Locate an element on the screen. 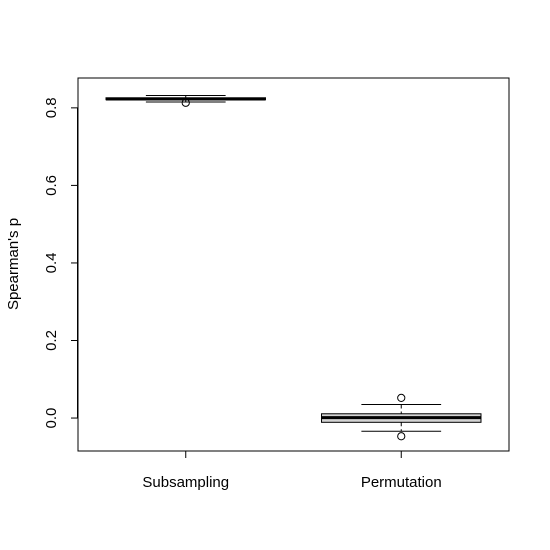 The image size is (550, 550). y-axis-title: Spearman's p is located at coordinates (13, 264).